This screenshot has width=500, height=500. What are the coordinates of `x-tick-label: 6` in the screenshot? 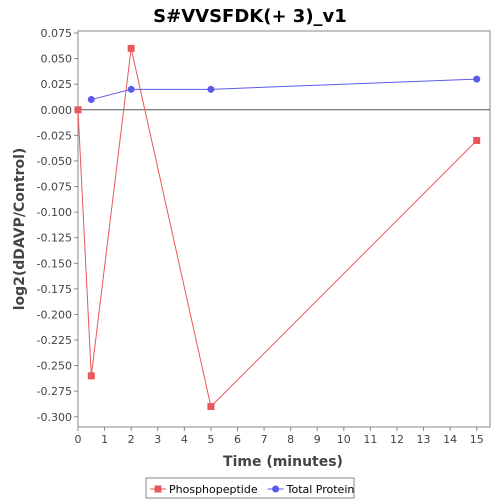 It's located at (237, 439).